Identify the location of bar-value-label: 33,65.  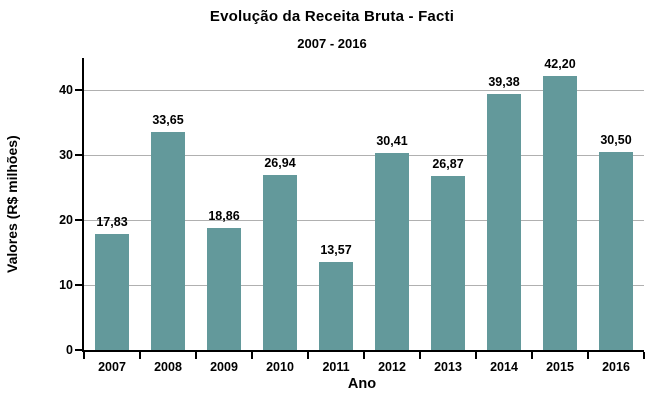
(168, 119).